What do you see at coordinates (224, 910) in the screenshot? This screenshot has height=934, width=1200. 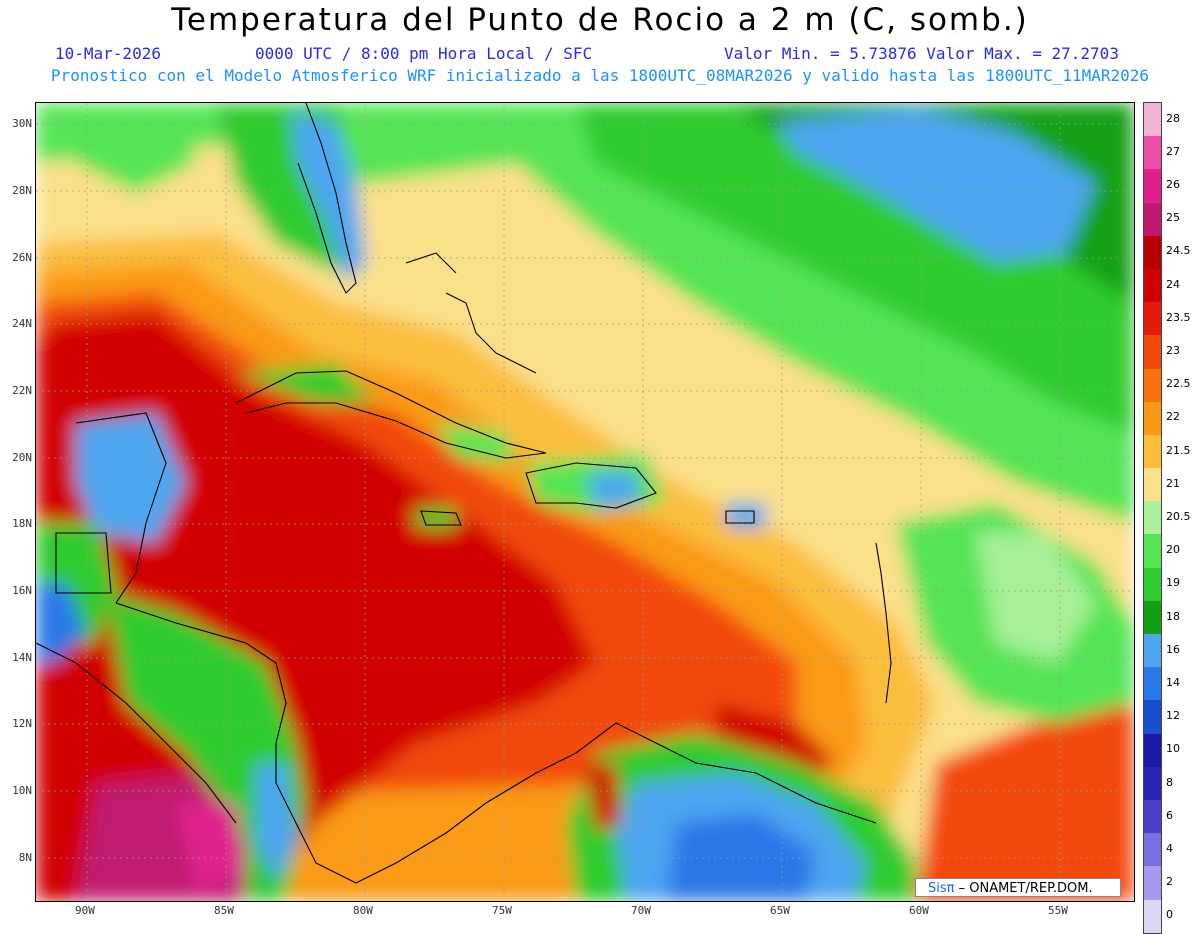 I see `lon-label: 85W` at bounding box center [224, 910].